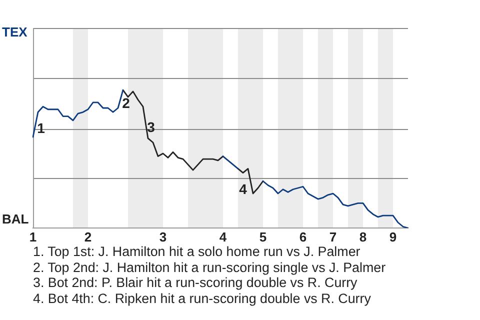  I want to click on x-tick-label: 3, so click(163, 236).